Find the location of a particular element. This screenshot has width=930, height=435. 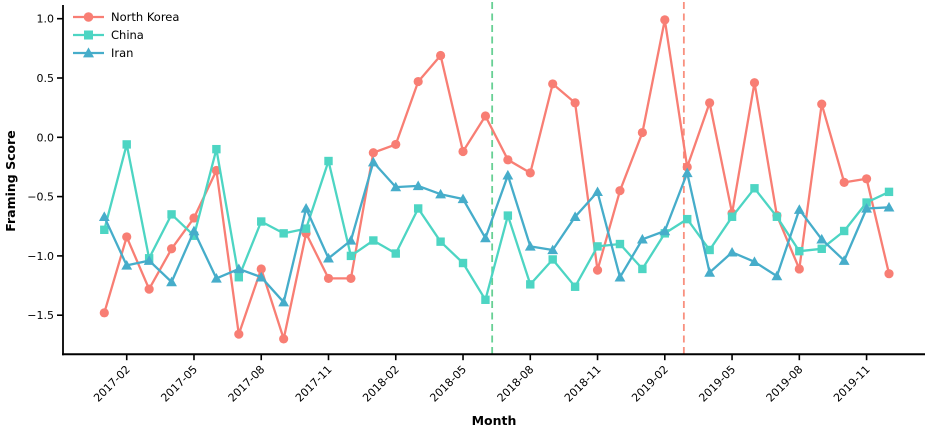

legend-label-iran: Iran is located at coordinates (122, 53).